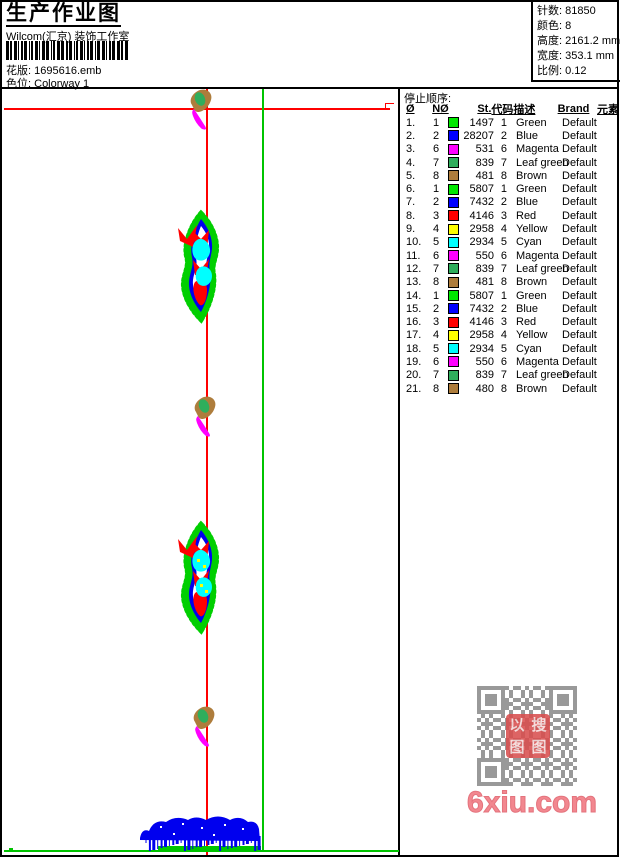 The image size is (620, 861). Describe the element at coordinates (68, 71) in the screenshot. I see `pattern-file-value: 1695616.emb` at that location.